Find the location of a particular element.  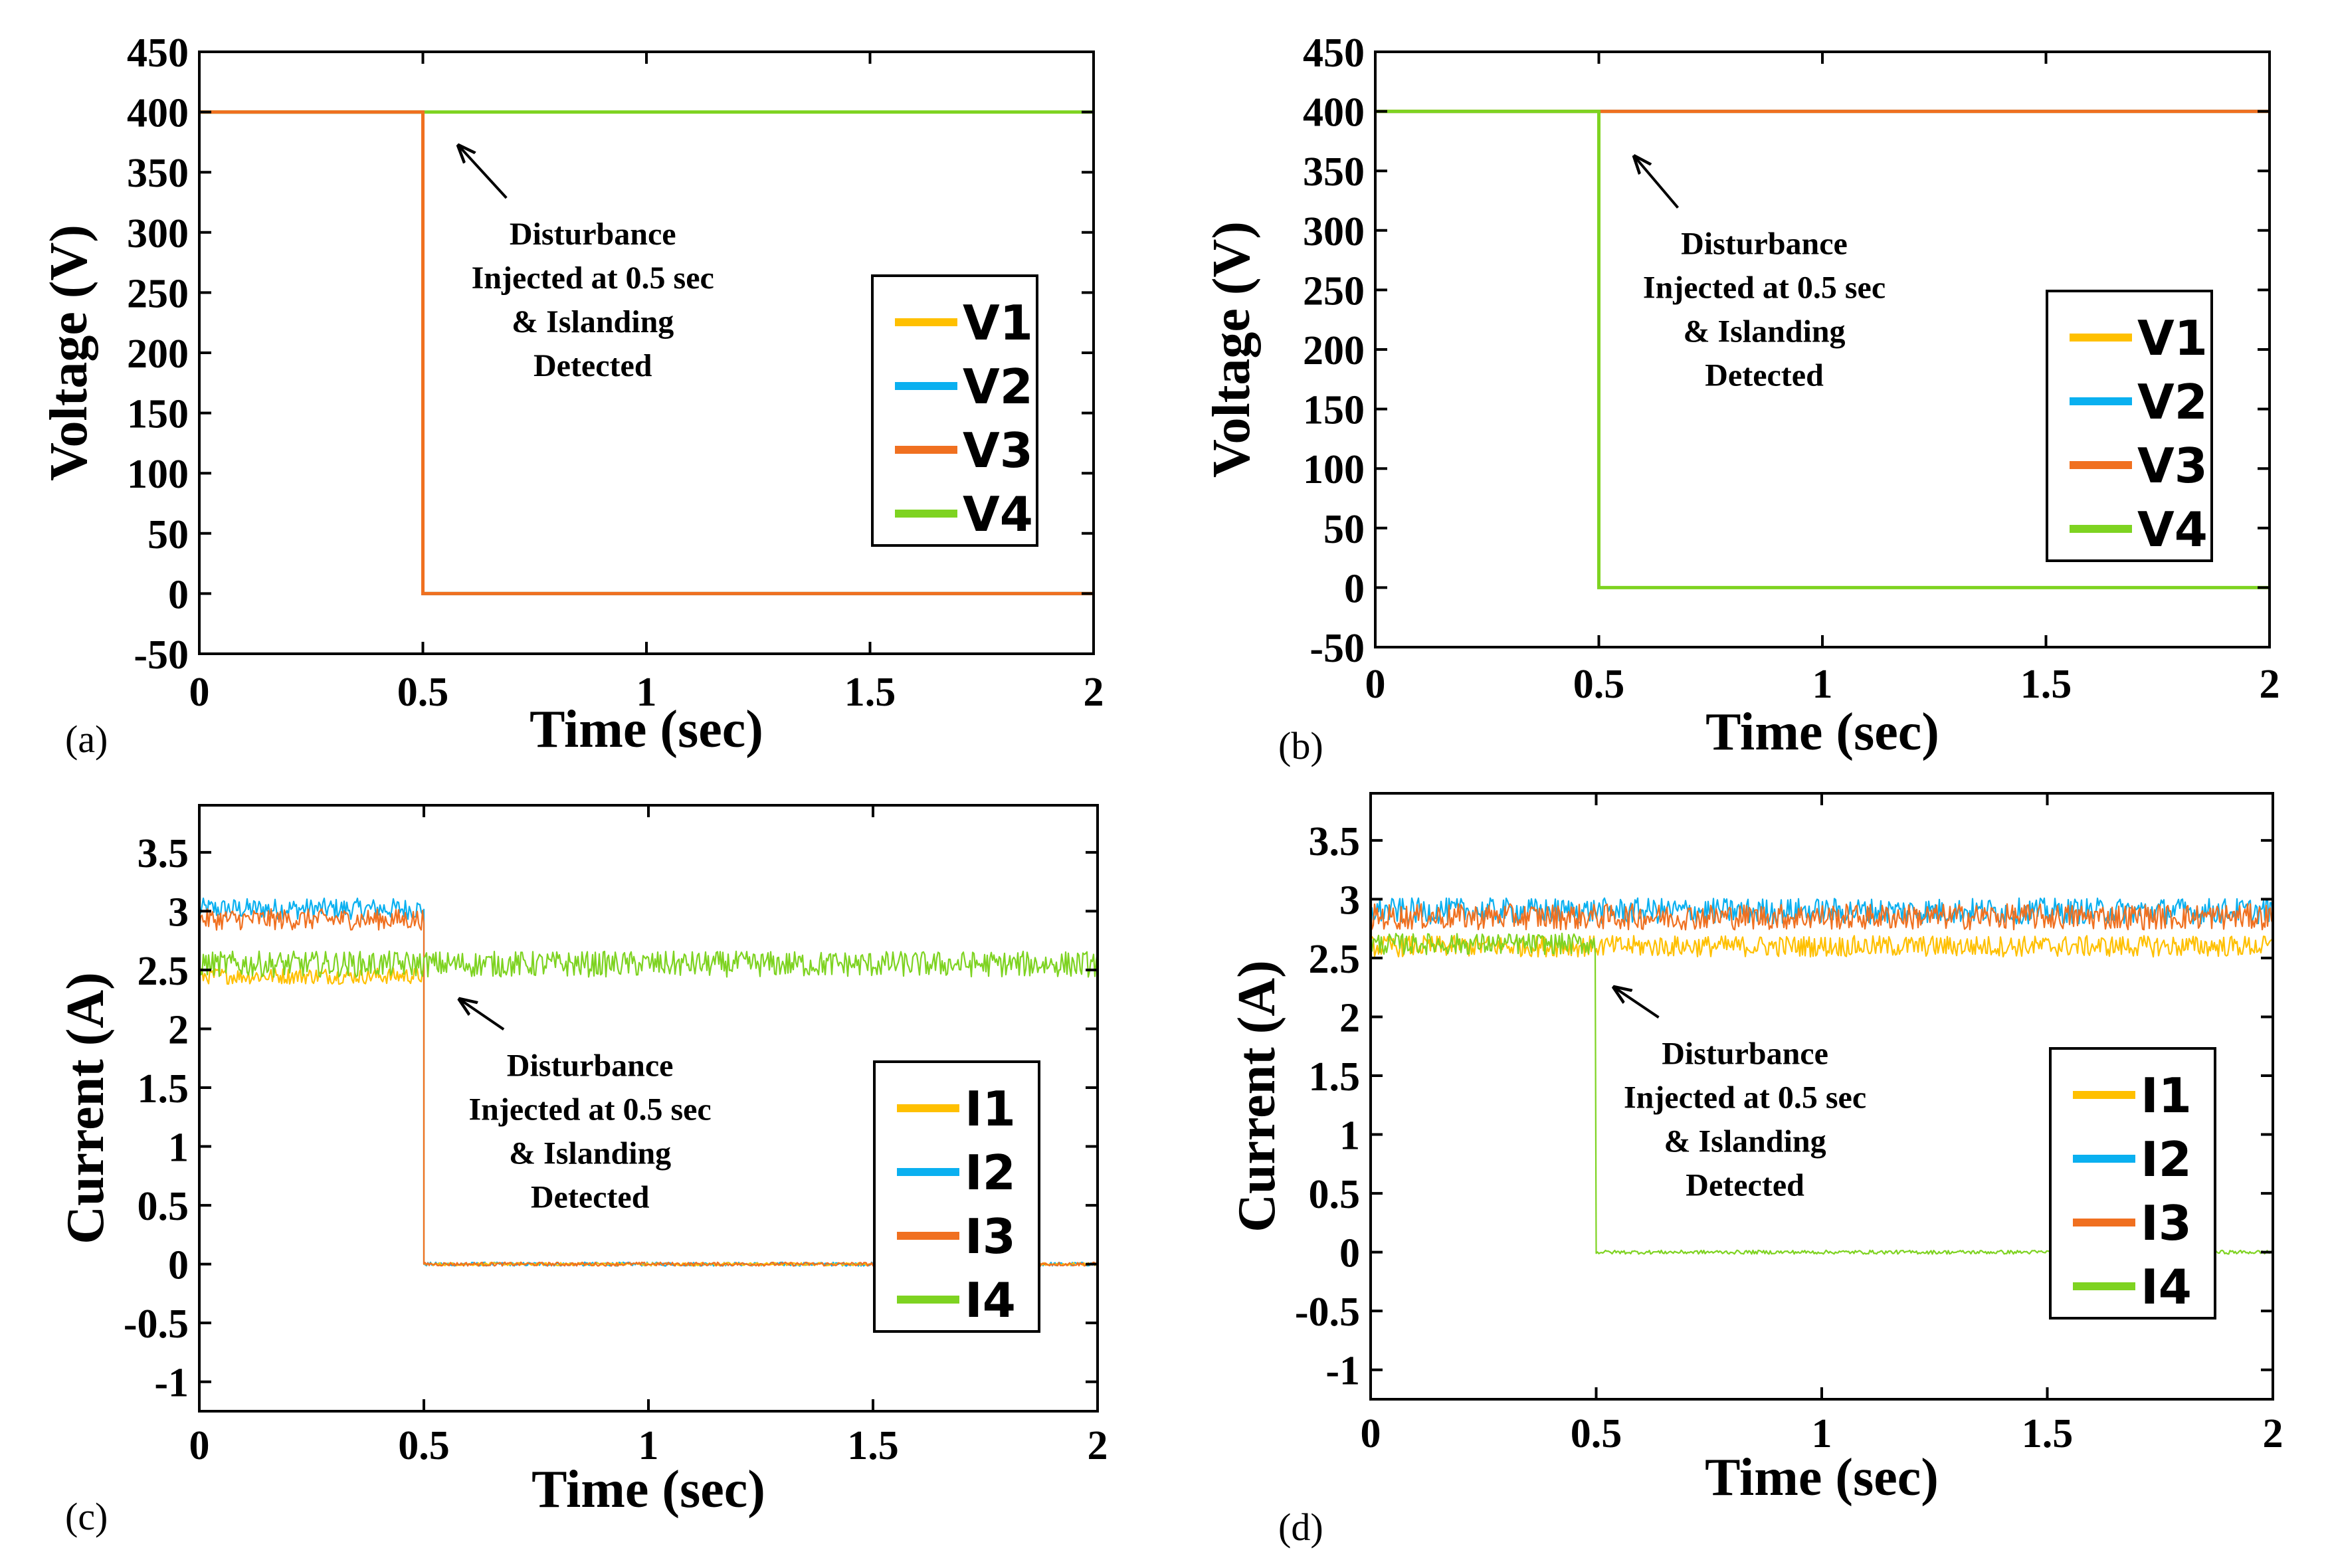

legend-label: I1 is located at coordinates (990, 1109).